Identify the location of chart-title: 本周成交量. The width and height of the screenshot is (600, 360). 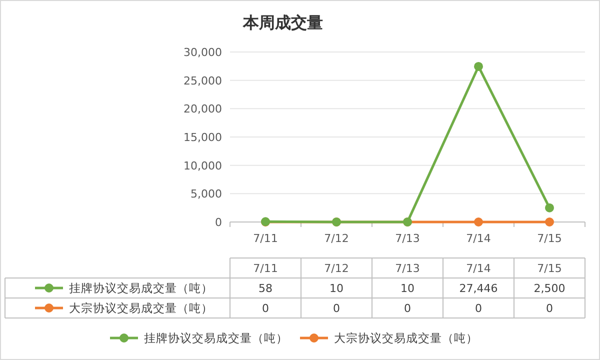
(282, 22).